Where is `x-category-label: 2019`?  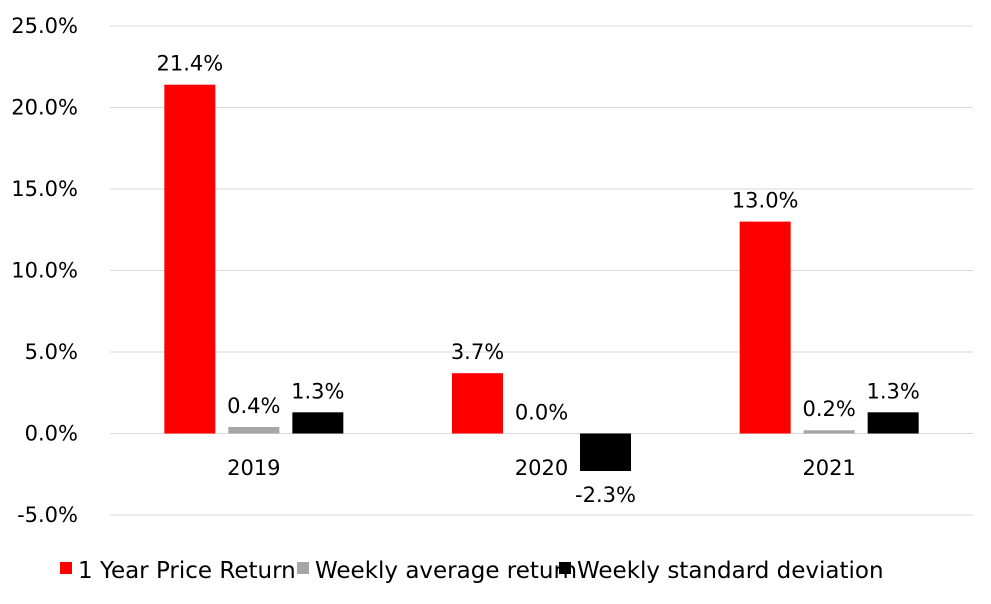 x-category-label: 2019 is located at coordinates (253, 468).